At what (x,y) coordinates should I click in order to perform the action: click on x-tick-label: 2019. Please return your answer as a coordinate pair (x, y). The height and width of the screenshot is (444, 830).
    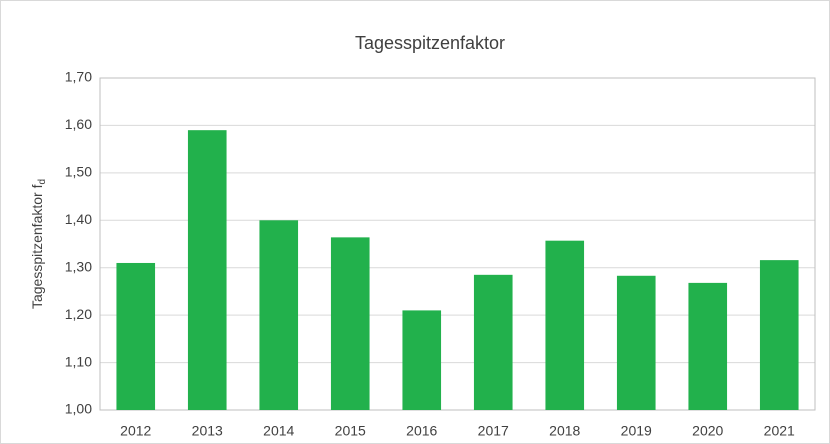
    Looking at the image, I should click on (636, 431).